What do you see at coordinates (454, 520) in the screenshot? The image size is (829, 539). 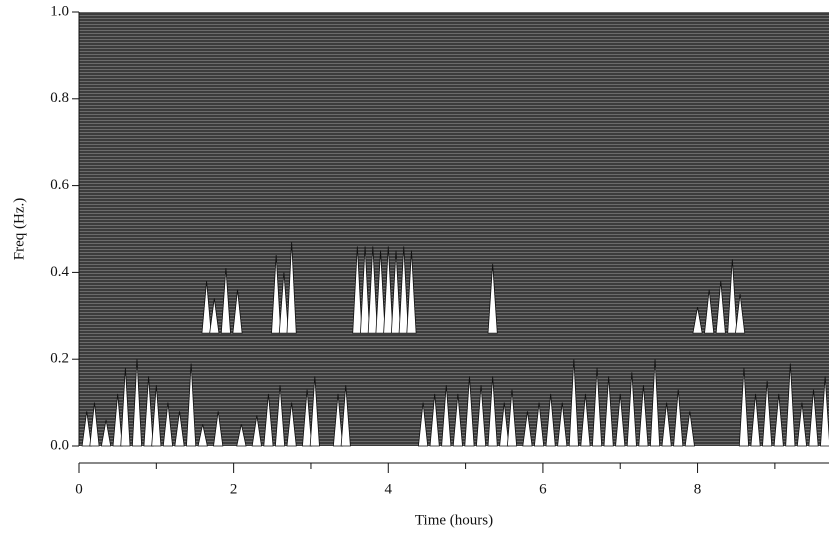 I see `x-axis-label: Time (hours)` at bounding box center [454, 520].